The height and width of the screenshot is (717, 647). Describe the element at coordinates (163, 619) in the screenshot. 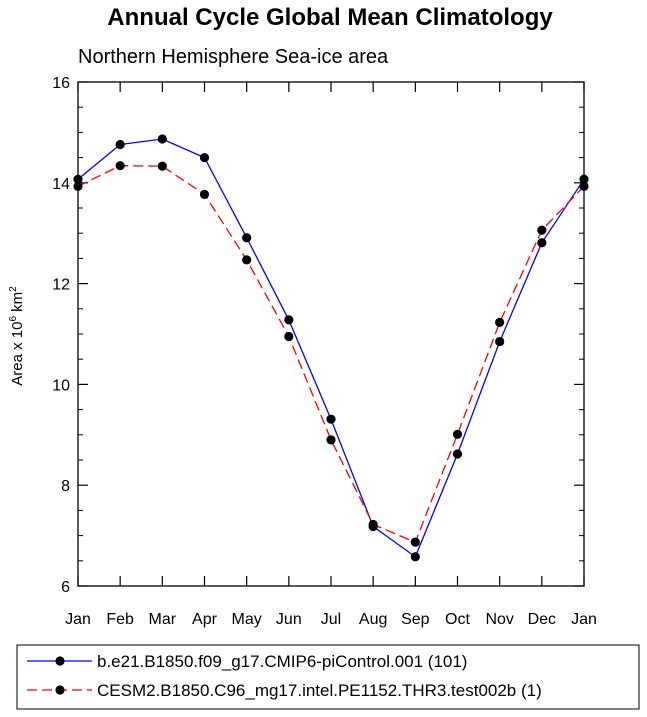

I see `x-tick-label: Mar` at that location.